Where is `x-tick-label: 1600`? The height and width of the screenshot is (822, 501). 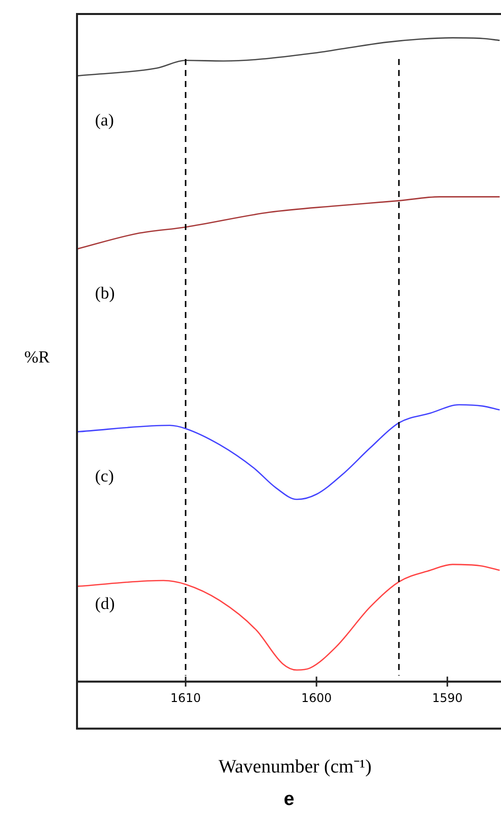
x-tick-label: 1600 is located at coordinates (316, 697).